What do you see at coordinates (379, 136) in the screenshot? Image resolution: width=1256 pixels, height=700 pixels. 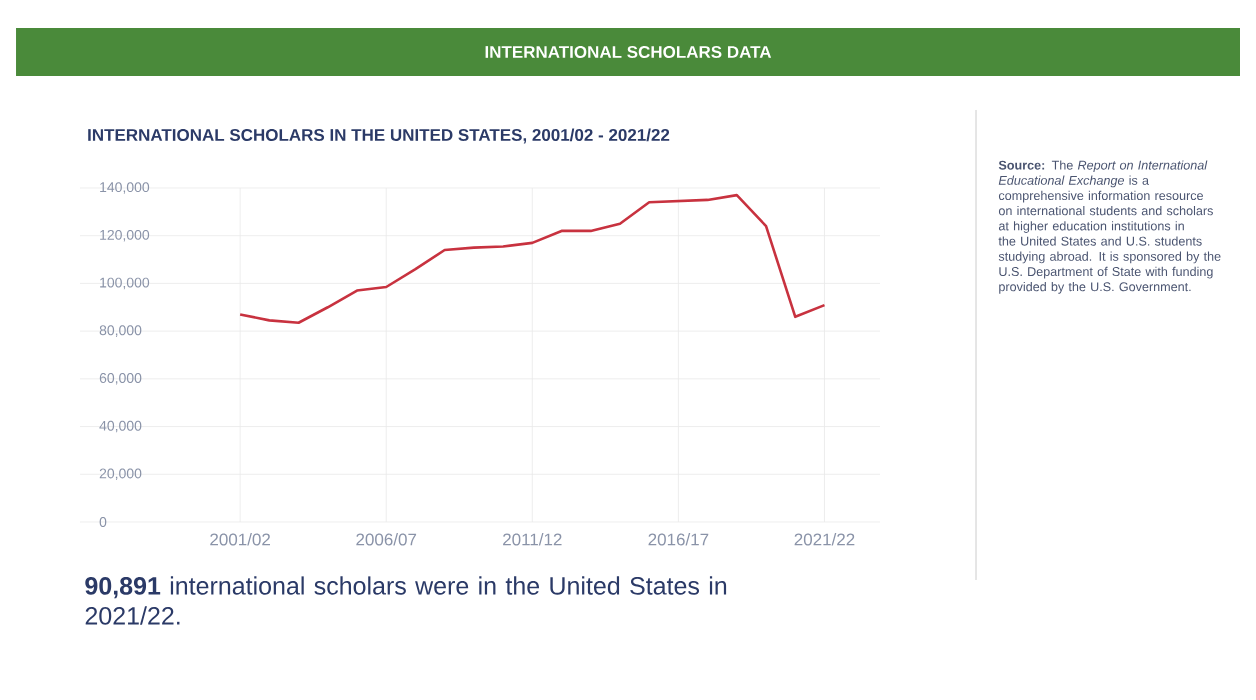 I see `chart-subtitle: INTERNATIONAL SCHOLARS IN THE UNITED STATES, 2001/02 - 2021/22` at bounding box center [379, 136].